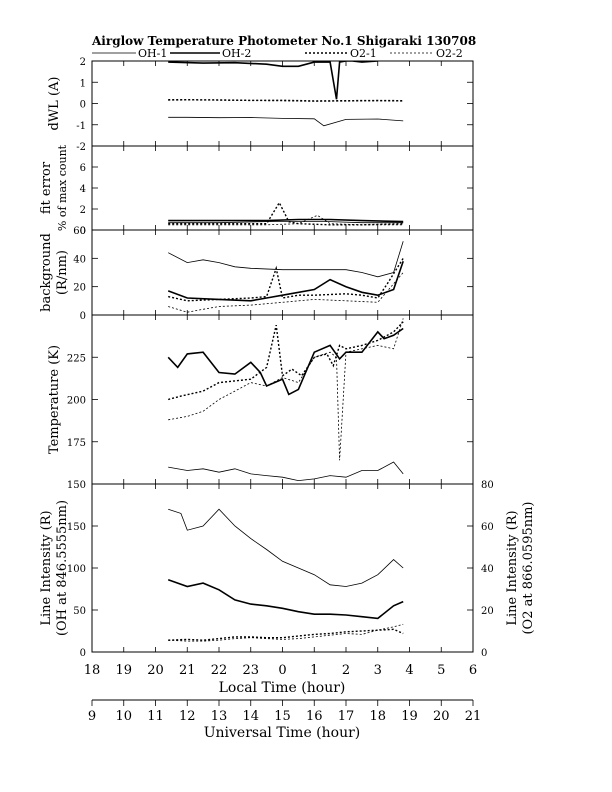 The image size is (612, 792). What do you see at coordinates (62, 272) in the screenshot?
I see `y-axis-label-2: (R/nm)` at bounding box center [62, 272].